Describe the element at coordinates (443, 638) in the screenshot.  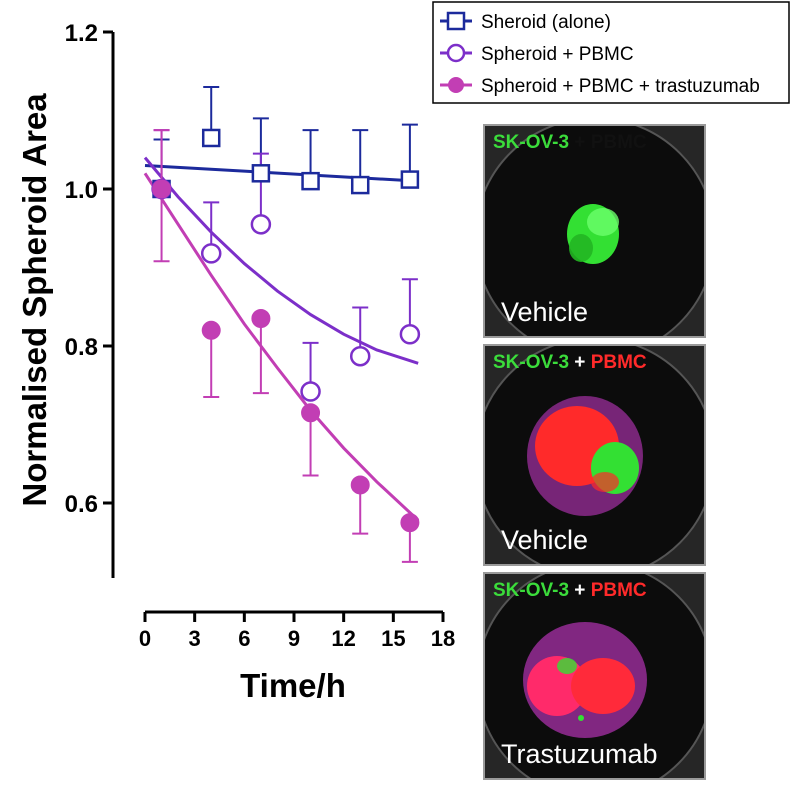
I see `x-tick-label: 18` at that location.